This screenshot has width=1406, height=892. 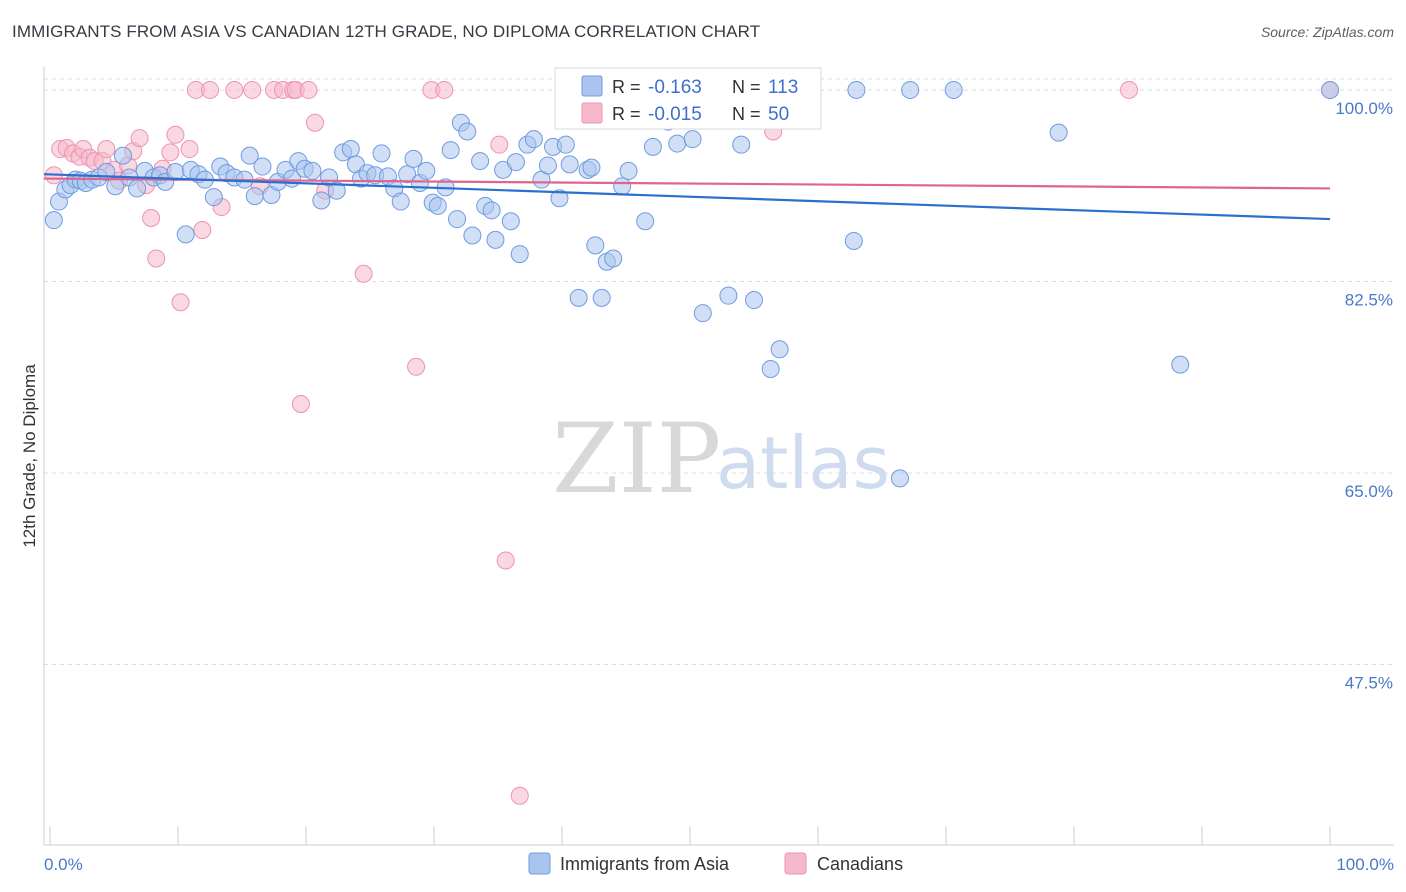 I want to click on legend-label-immigrants-asia: Immigrants from Asia, so click(x=645, y=864).